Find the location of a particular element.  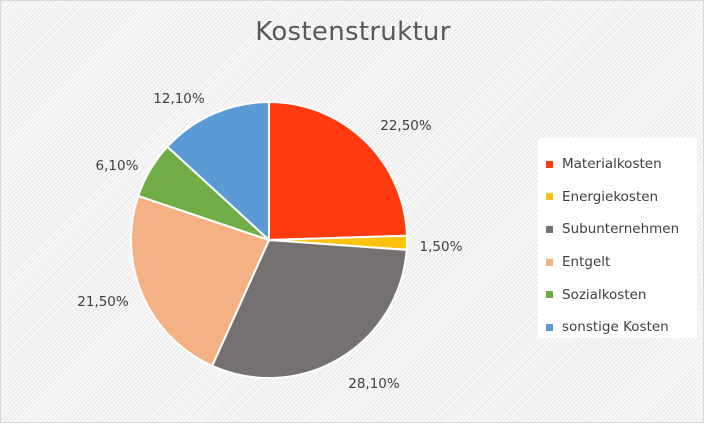

legend-item-materialkosten: Materialkosten is located at coordinates (621, 164).